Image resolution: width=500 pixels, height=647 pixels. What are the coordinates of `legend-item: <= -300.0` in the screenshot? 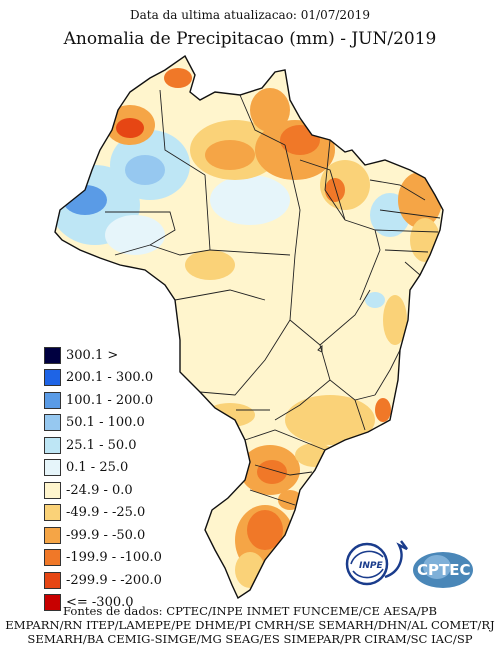 It's located at (103, 603).